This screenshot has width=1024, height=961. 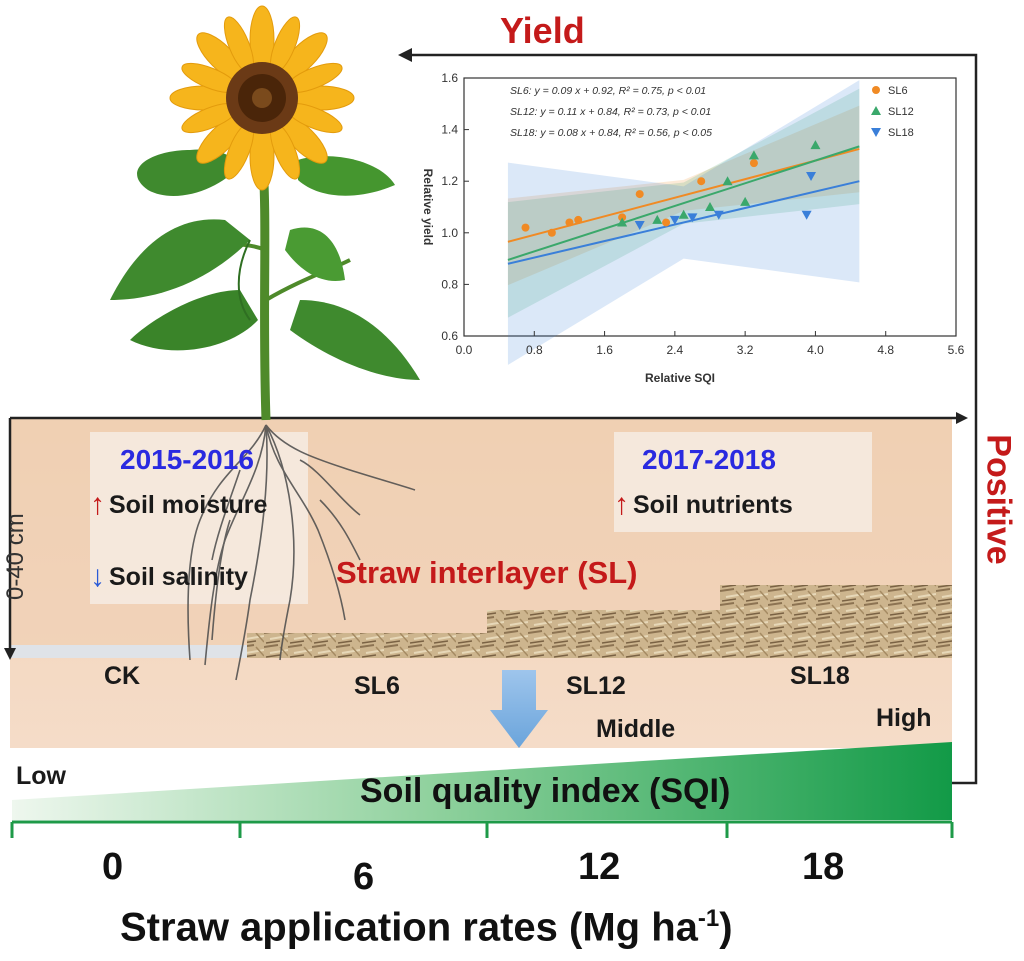 What do you see at coordinates (15, 556) in the screenshot?
I see `depth-label: 0-40 cm` at bounding box center [15, 556].